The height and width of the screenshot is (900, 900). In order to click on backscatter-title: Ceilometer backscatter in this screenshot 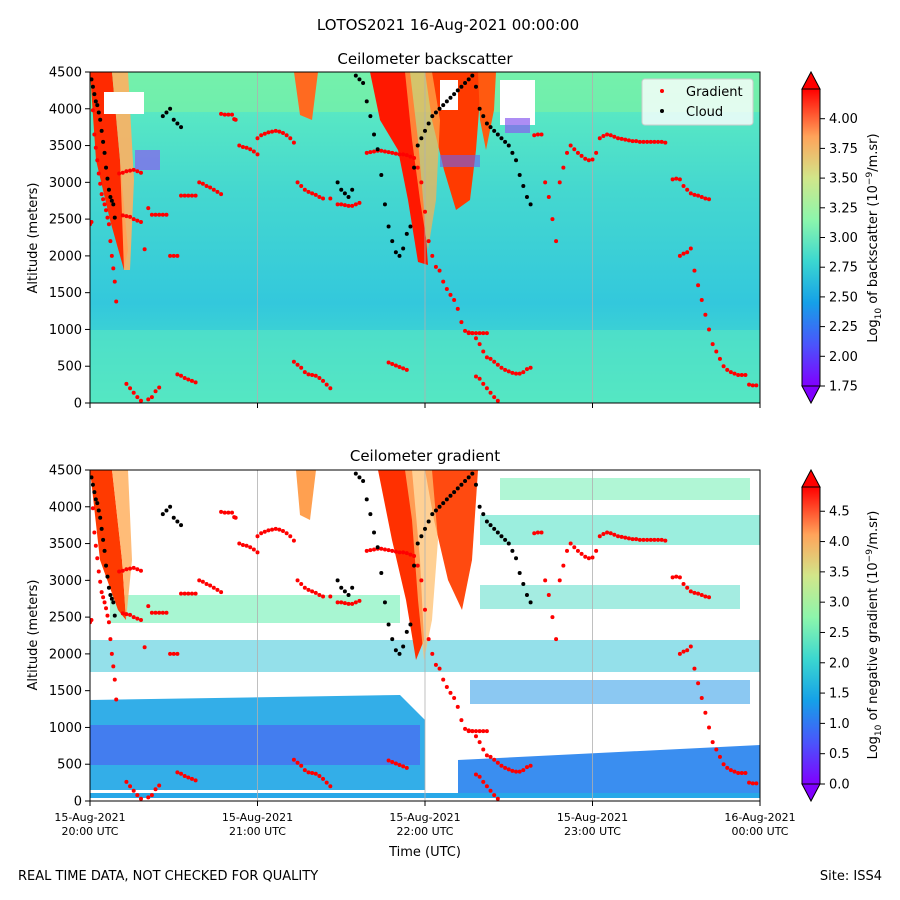, I will do `click(425, 59)`.